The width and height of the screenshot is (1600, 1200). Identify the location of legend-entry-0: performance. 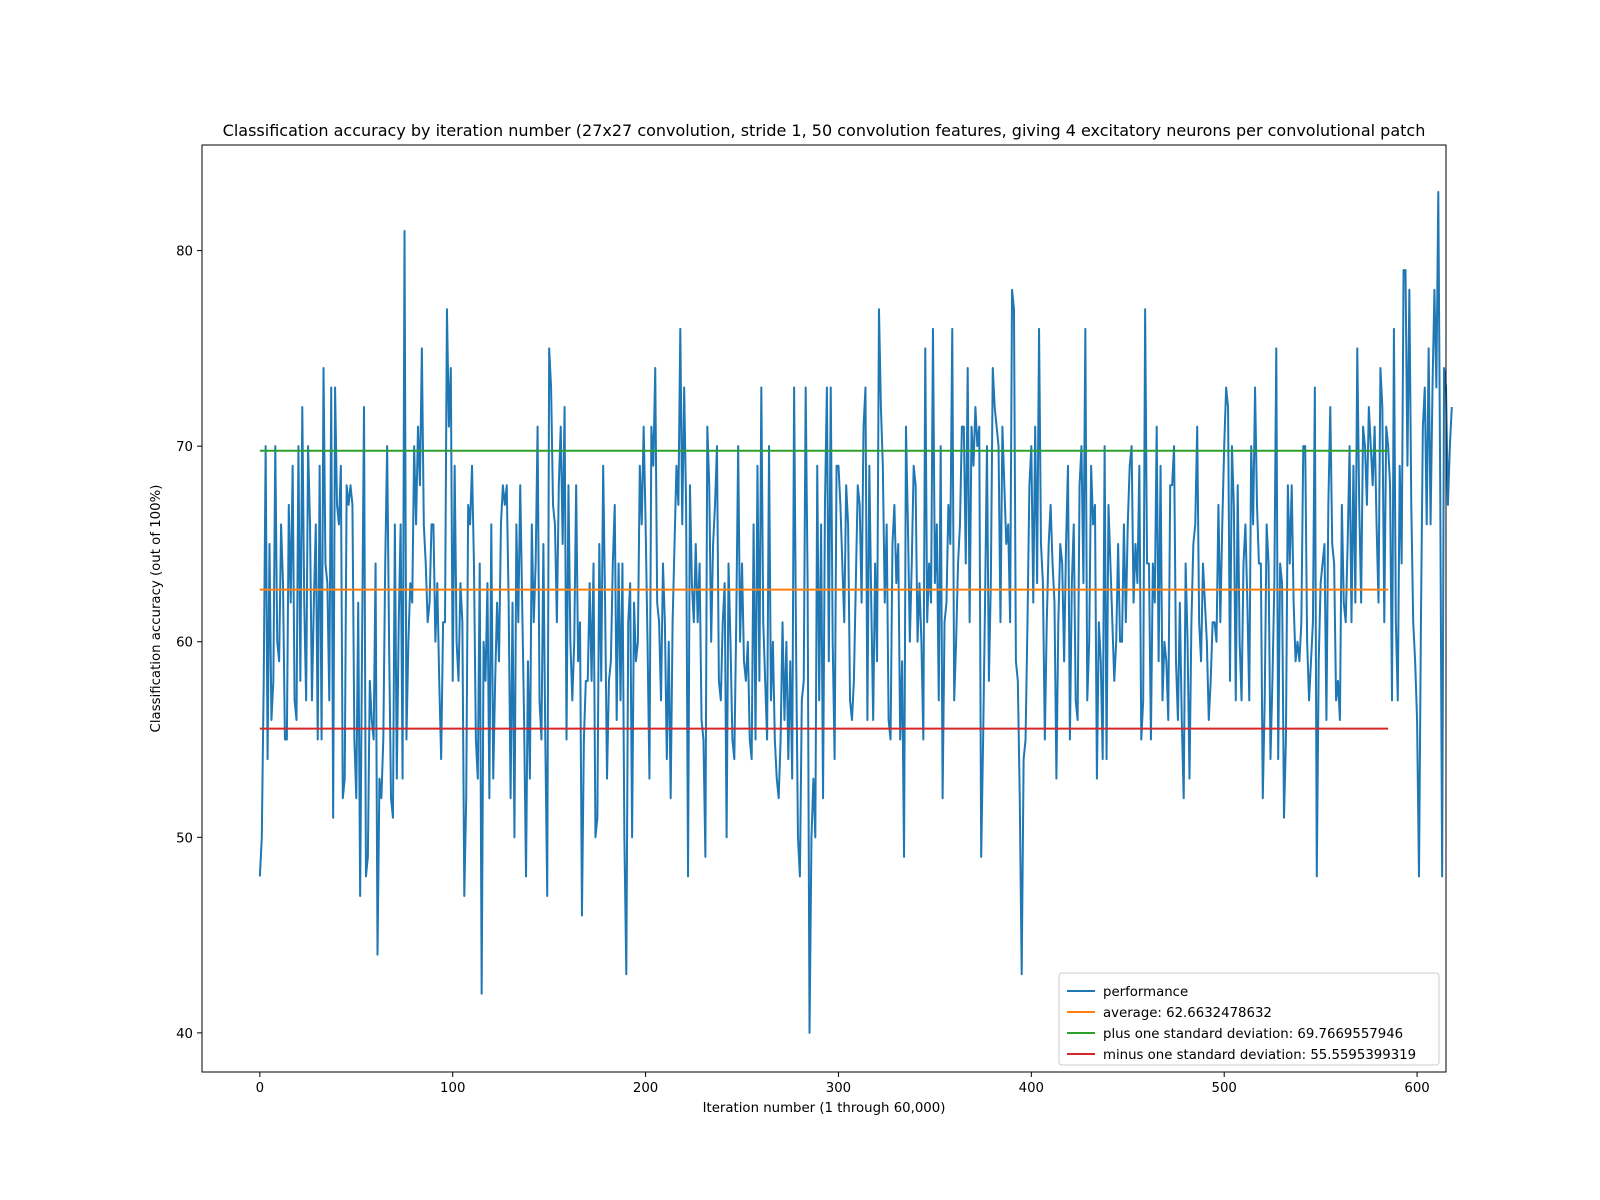
(1145, 992).